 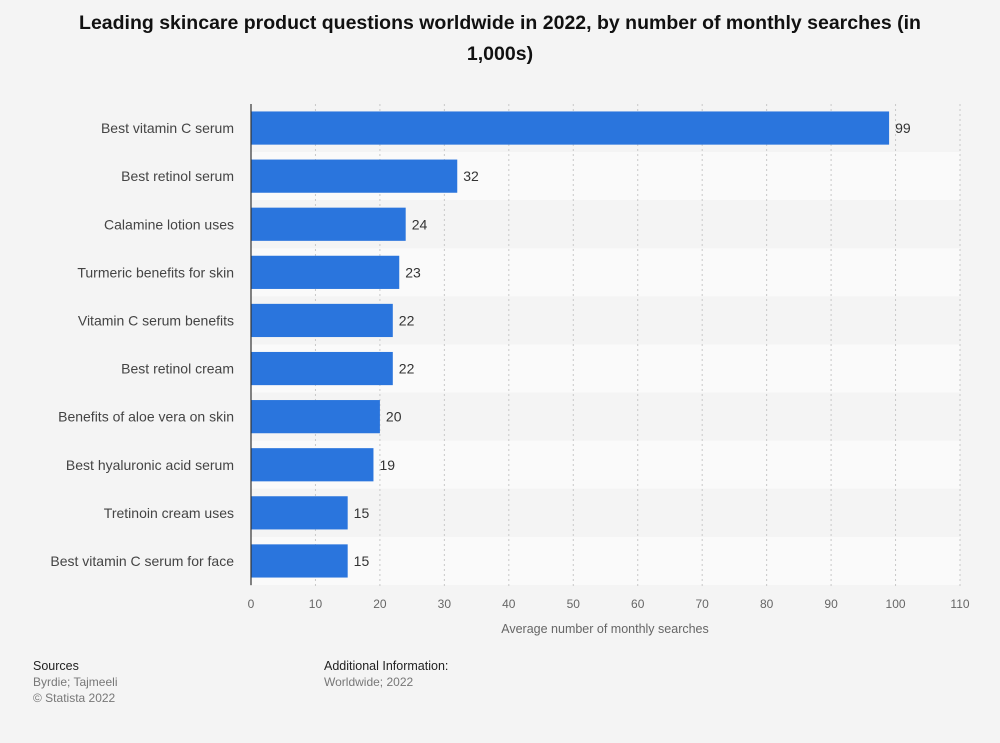 I want to click on category-label: Vitamin C serum benefits, so click(x=156, y=320).